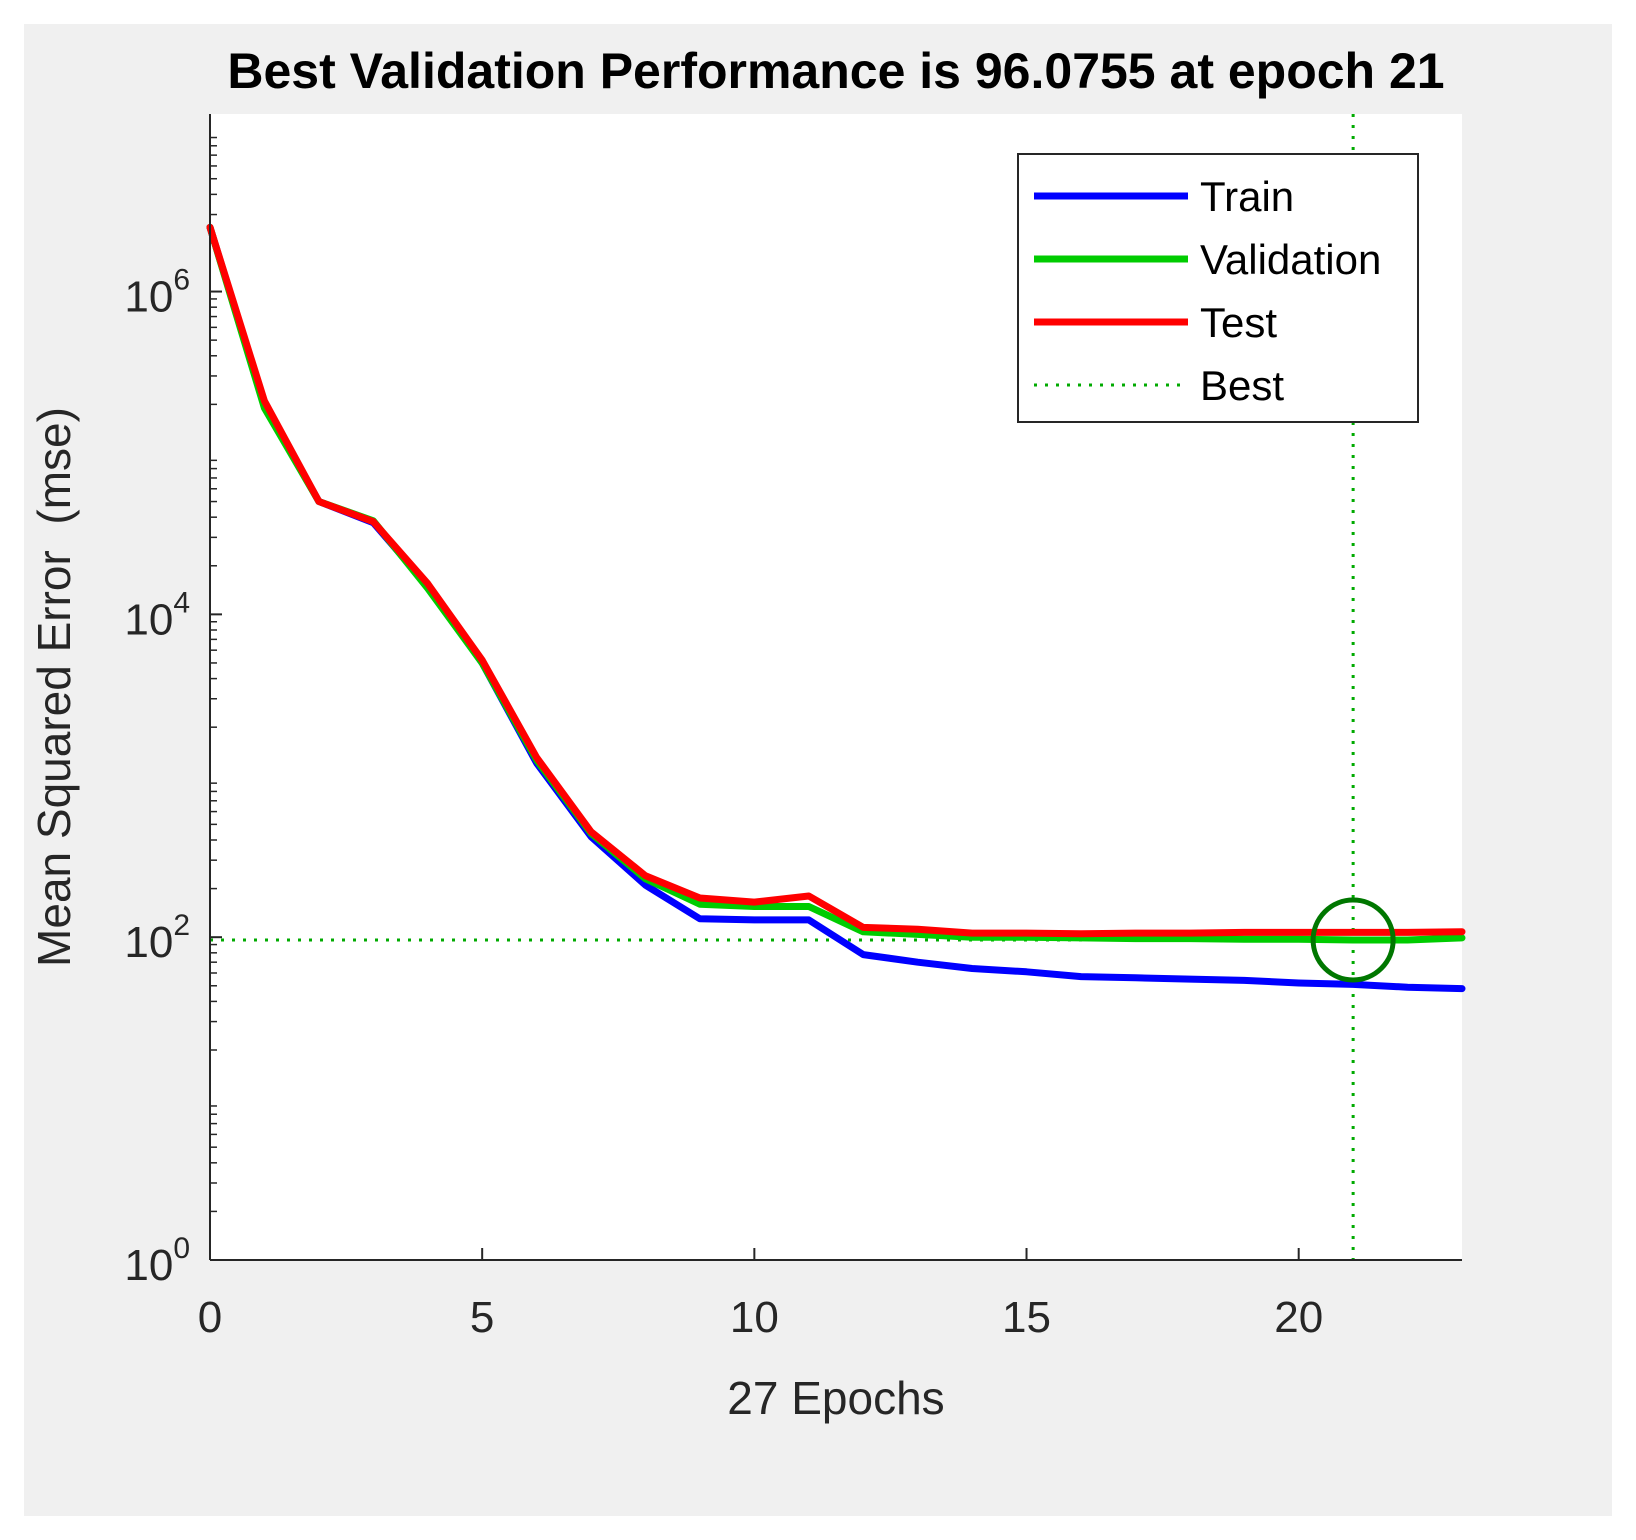  I want to click on legend: Train Validation Test Best, so click(1218, 288).